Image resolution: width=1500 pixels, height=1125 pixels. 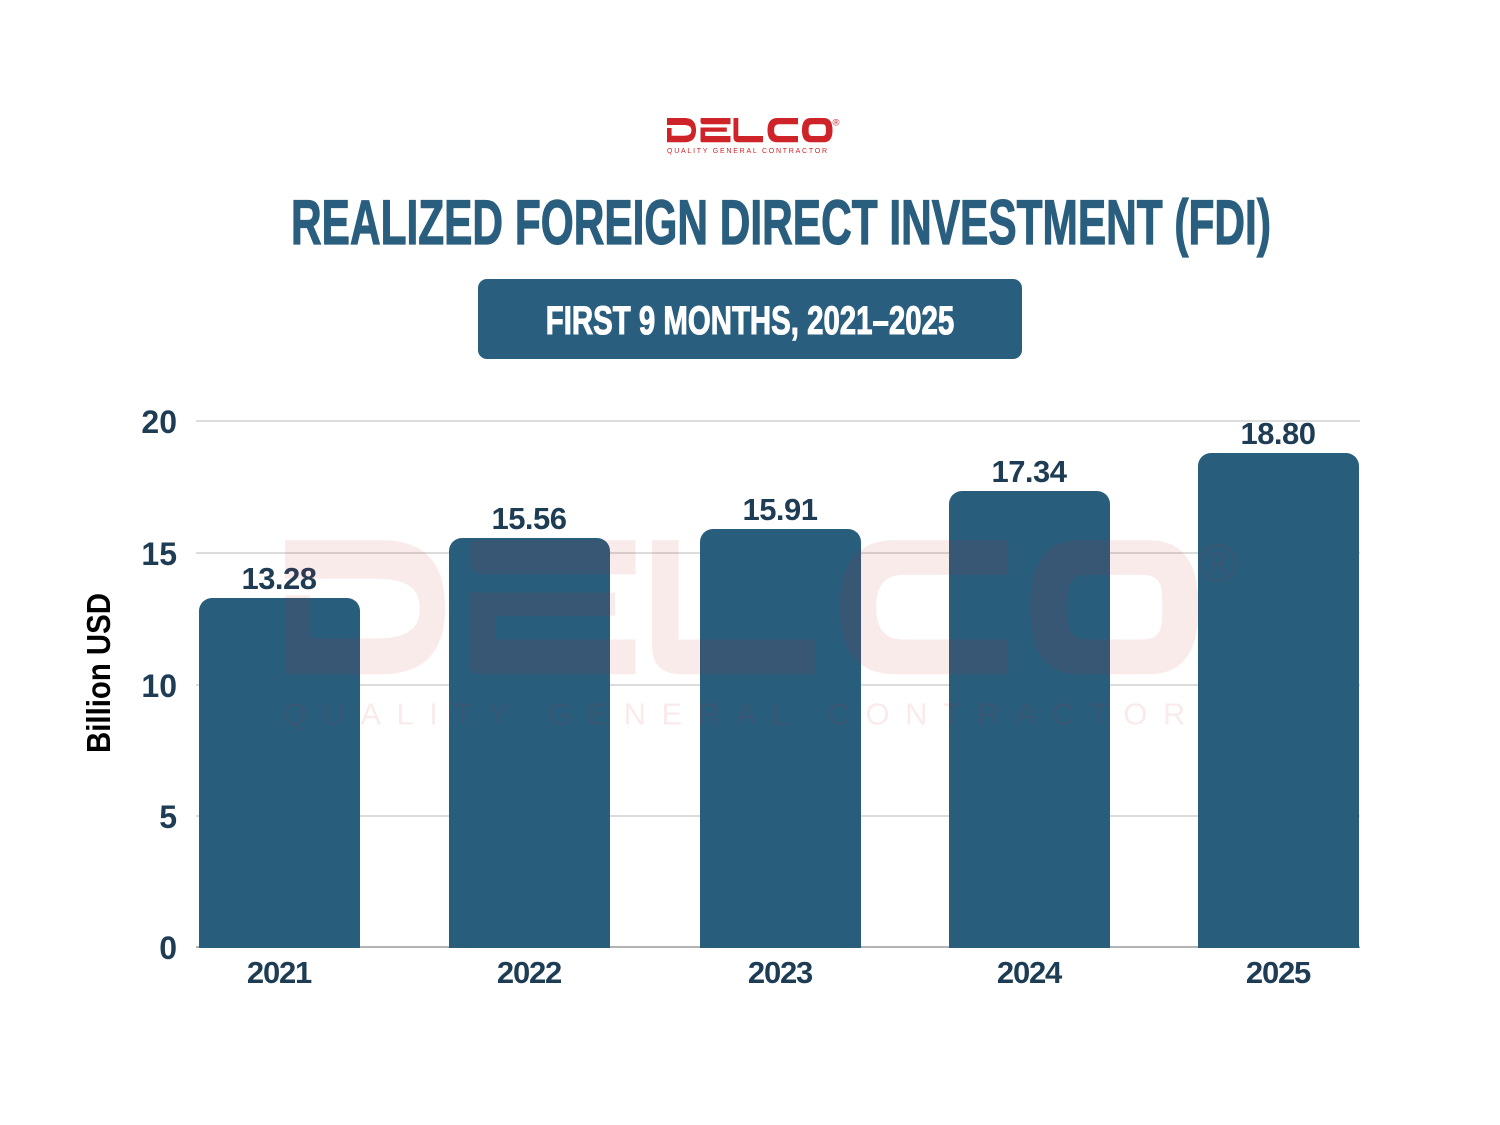 I want to click on svg-text: QUALITY GENERAL CONTRACTOR, so click(x=747, y=151).